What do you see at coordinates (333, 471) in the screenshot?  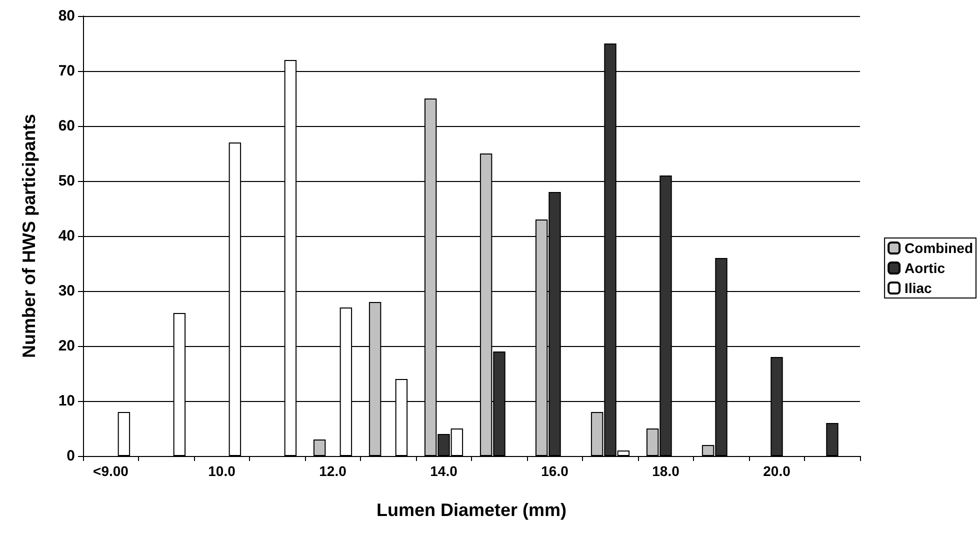 I see `x-tick-label: 12.0` at bounding box center [333, 471].